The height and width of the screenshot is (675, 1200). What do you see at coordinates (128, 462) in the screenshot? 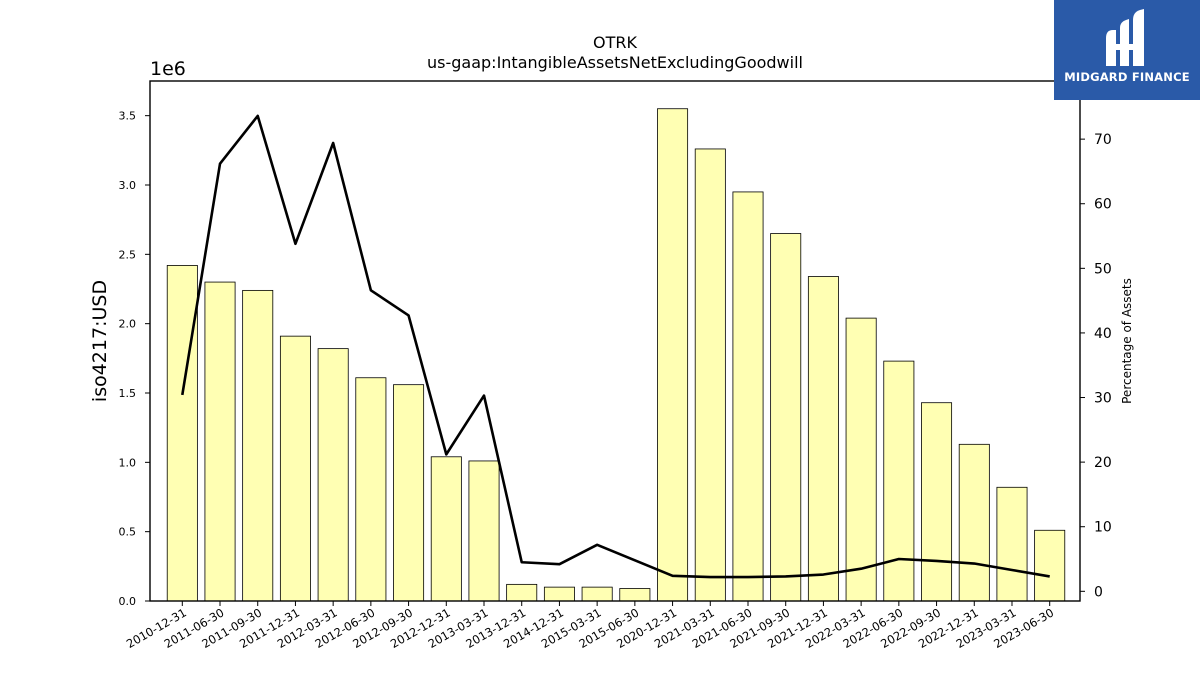
I see `y-tick-label: 1.0` at bounding box center [128, 462].